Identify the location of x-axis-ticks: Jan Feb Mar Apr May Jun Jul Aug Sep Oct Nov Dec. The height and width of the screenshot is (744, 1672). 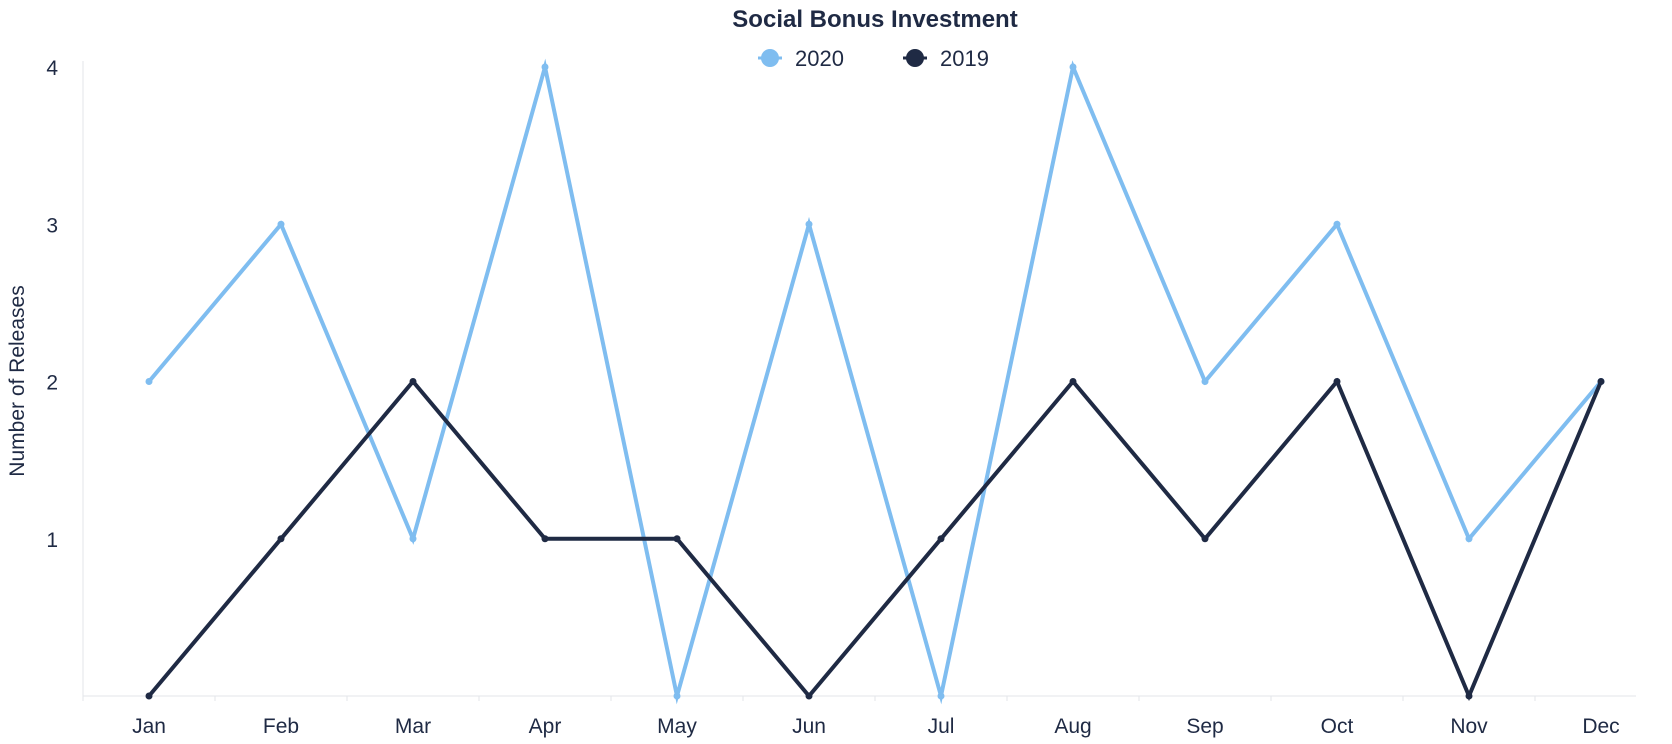
(876, 726).